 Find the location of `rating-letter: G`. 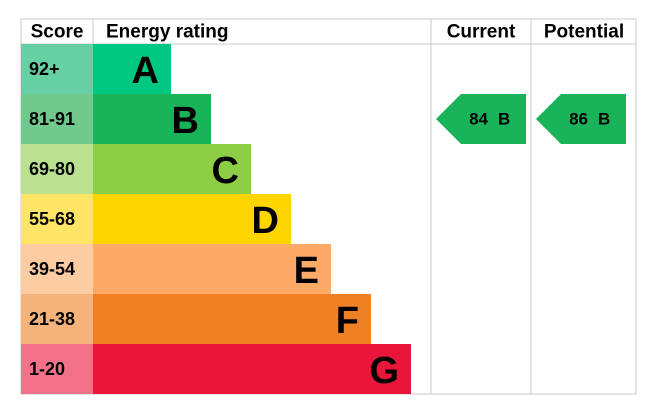

rating-letter: G is located at coordinates (384, 371).